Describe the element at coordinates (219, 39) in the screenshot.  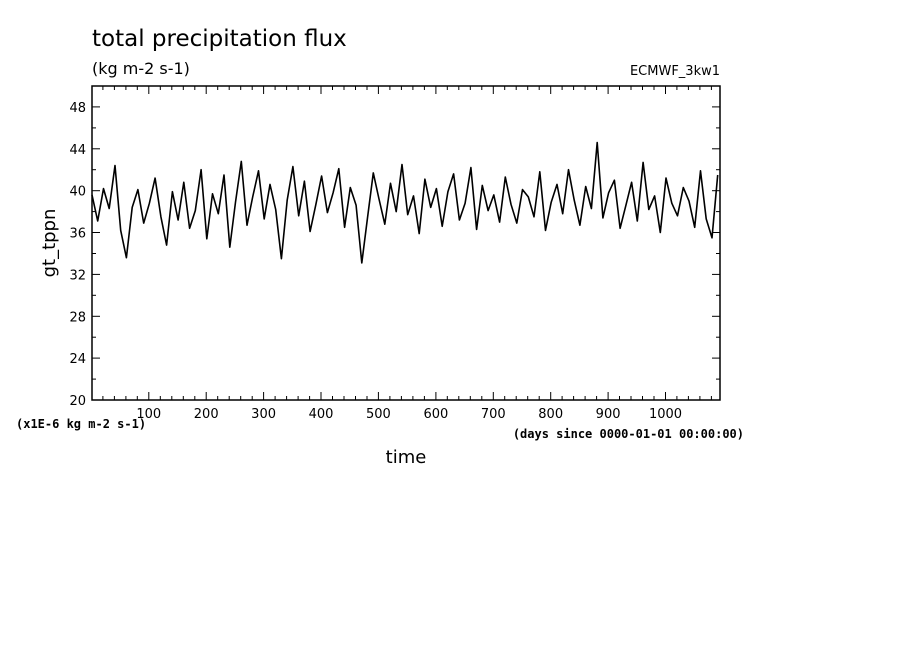
I see `chart-title: total precipitation flux` at that location.